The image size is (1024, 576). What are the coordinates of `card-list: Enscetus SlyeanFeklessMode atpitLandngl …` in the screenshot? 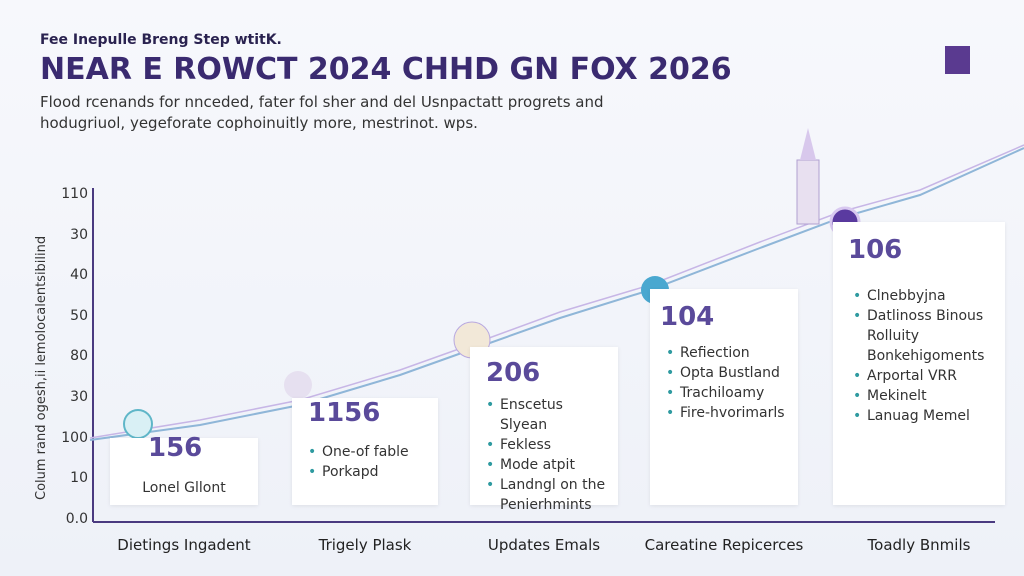 It's located at (542, 455).